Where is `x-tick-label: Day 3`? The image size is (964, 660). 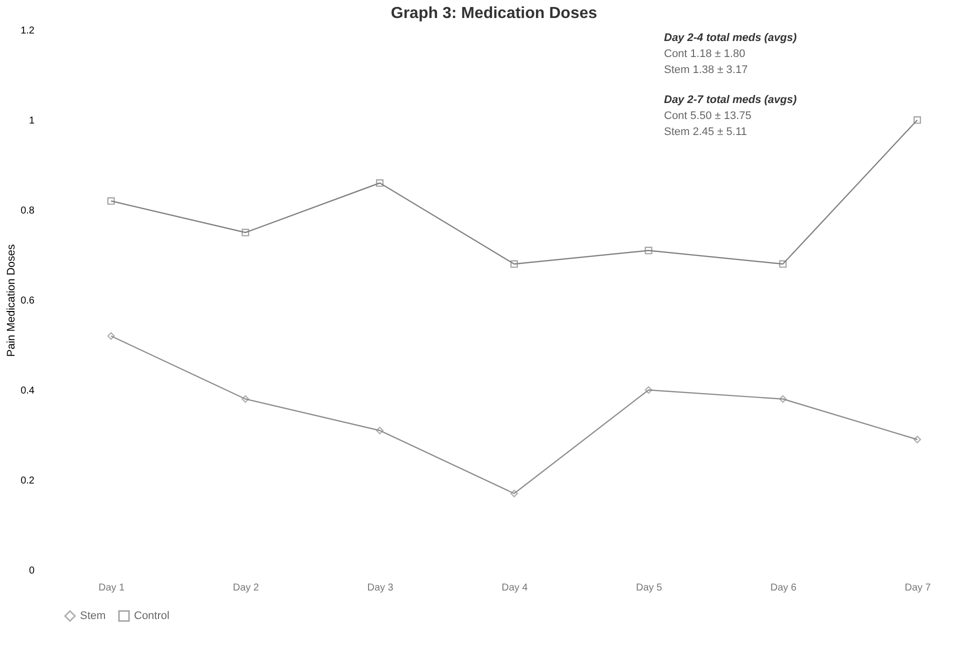 x-tick-label: Day 3 is located at coordinates (380, 588).